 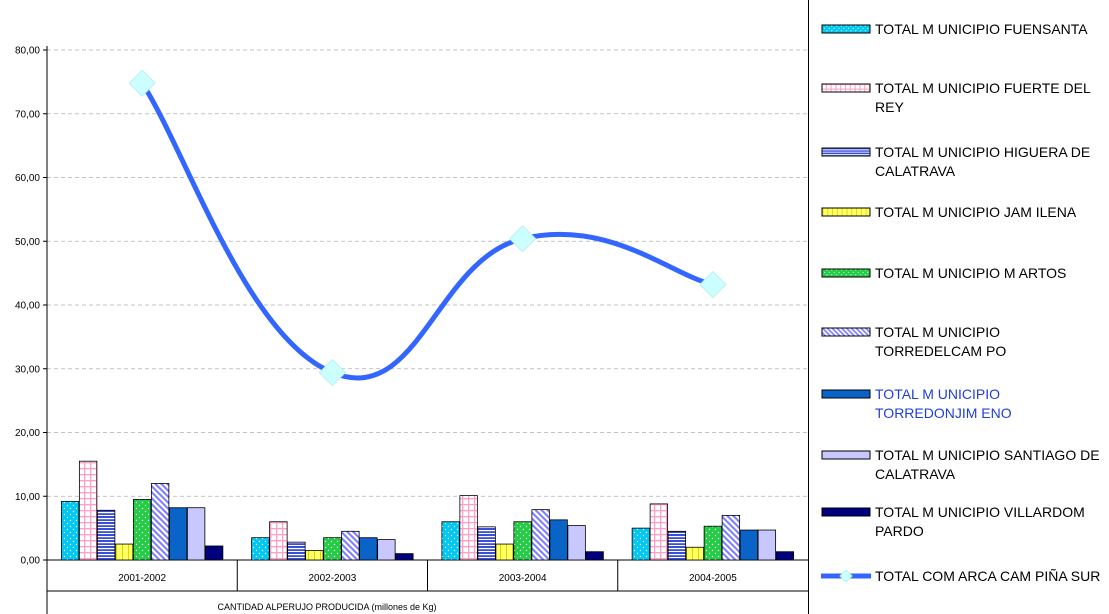 What do you see at coordinates (27, 306) in the screenshot?
I see `y-tick-label: 40,00` at bounding box center [27, 306].